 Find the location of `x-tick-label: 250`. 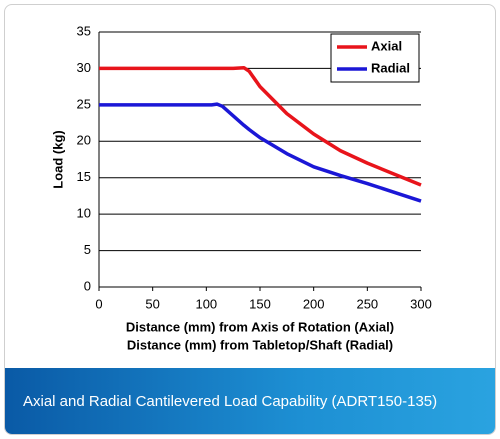

x-tick-label: 250 is located at coordinates (367, 303).